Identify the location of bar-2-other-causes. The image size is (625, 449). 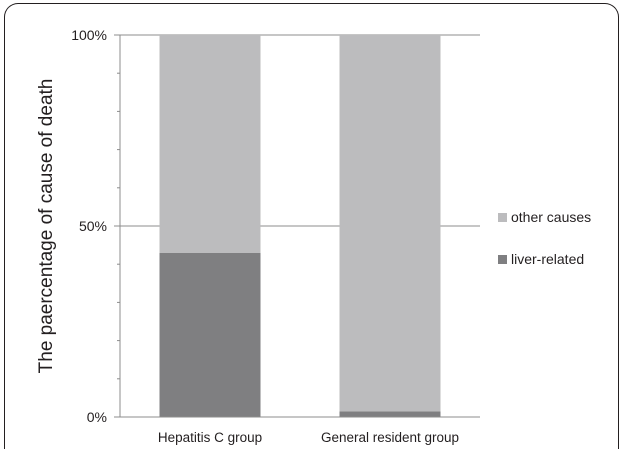
(390, 223).